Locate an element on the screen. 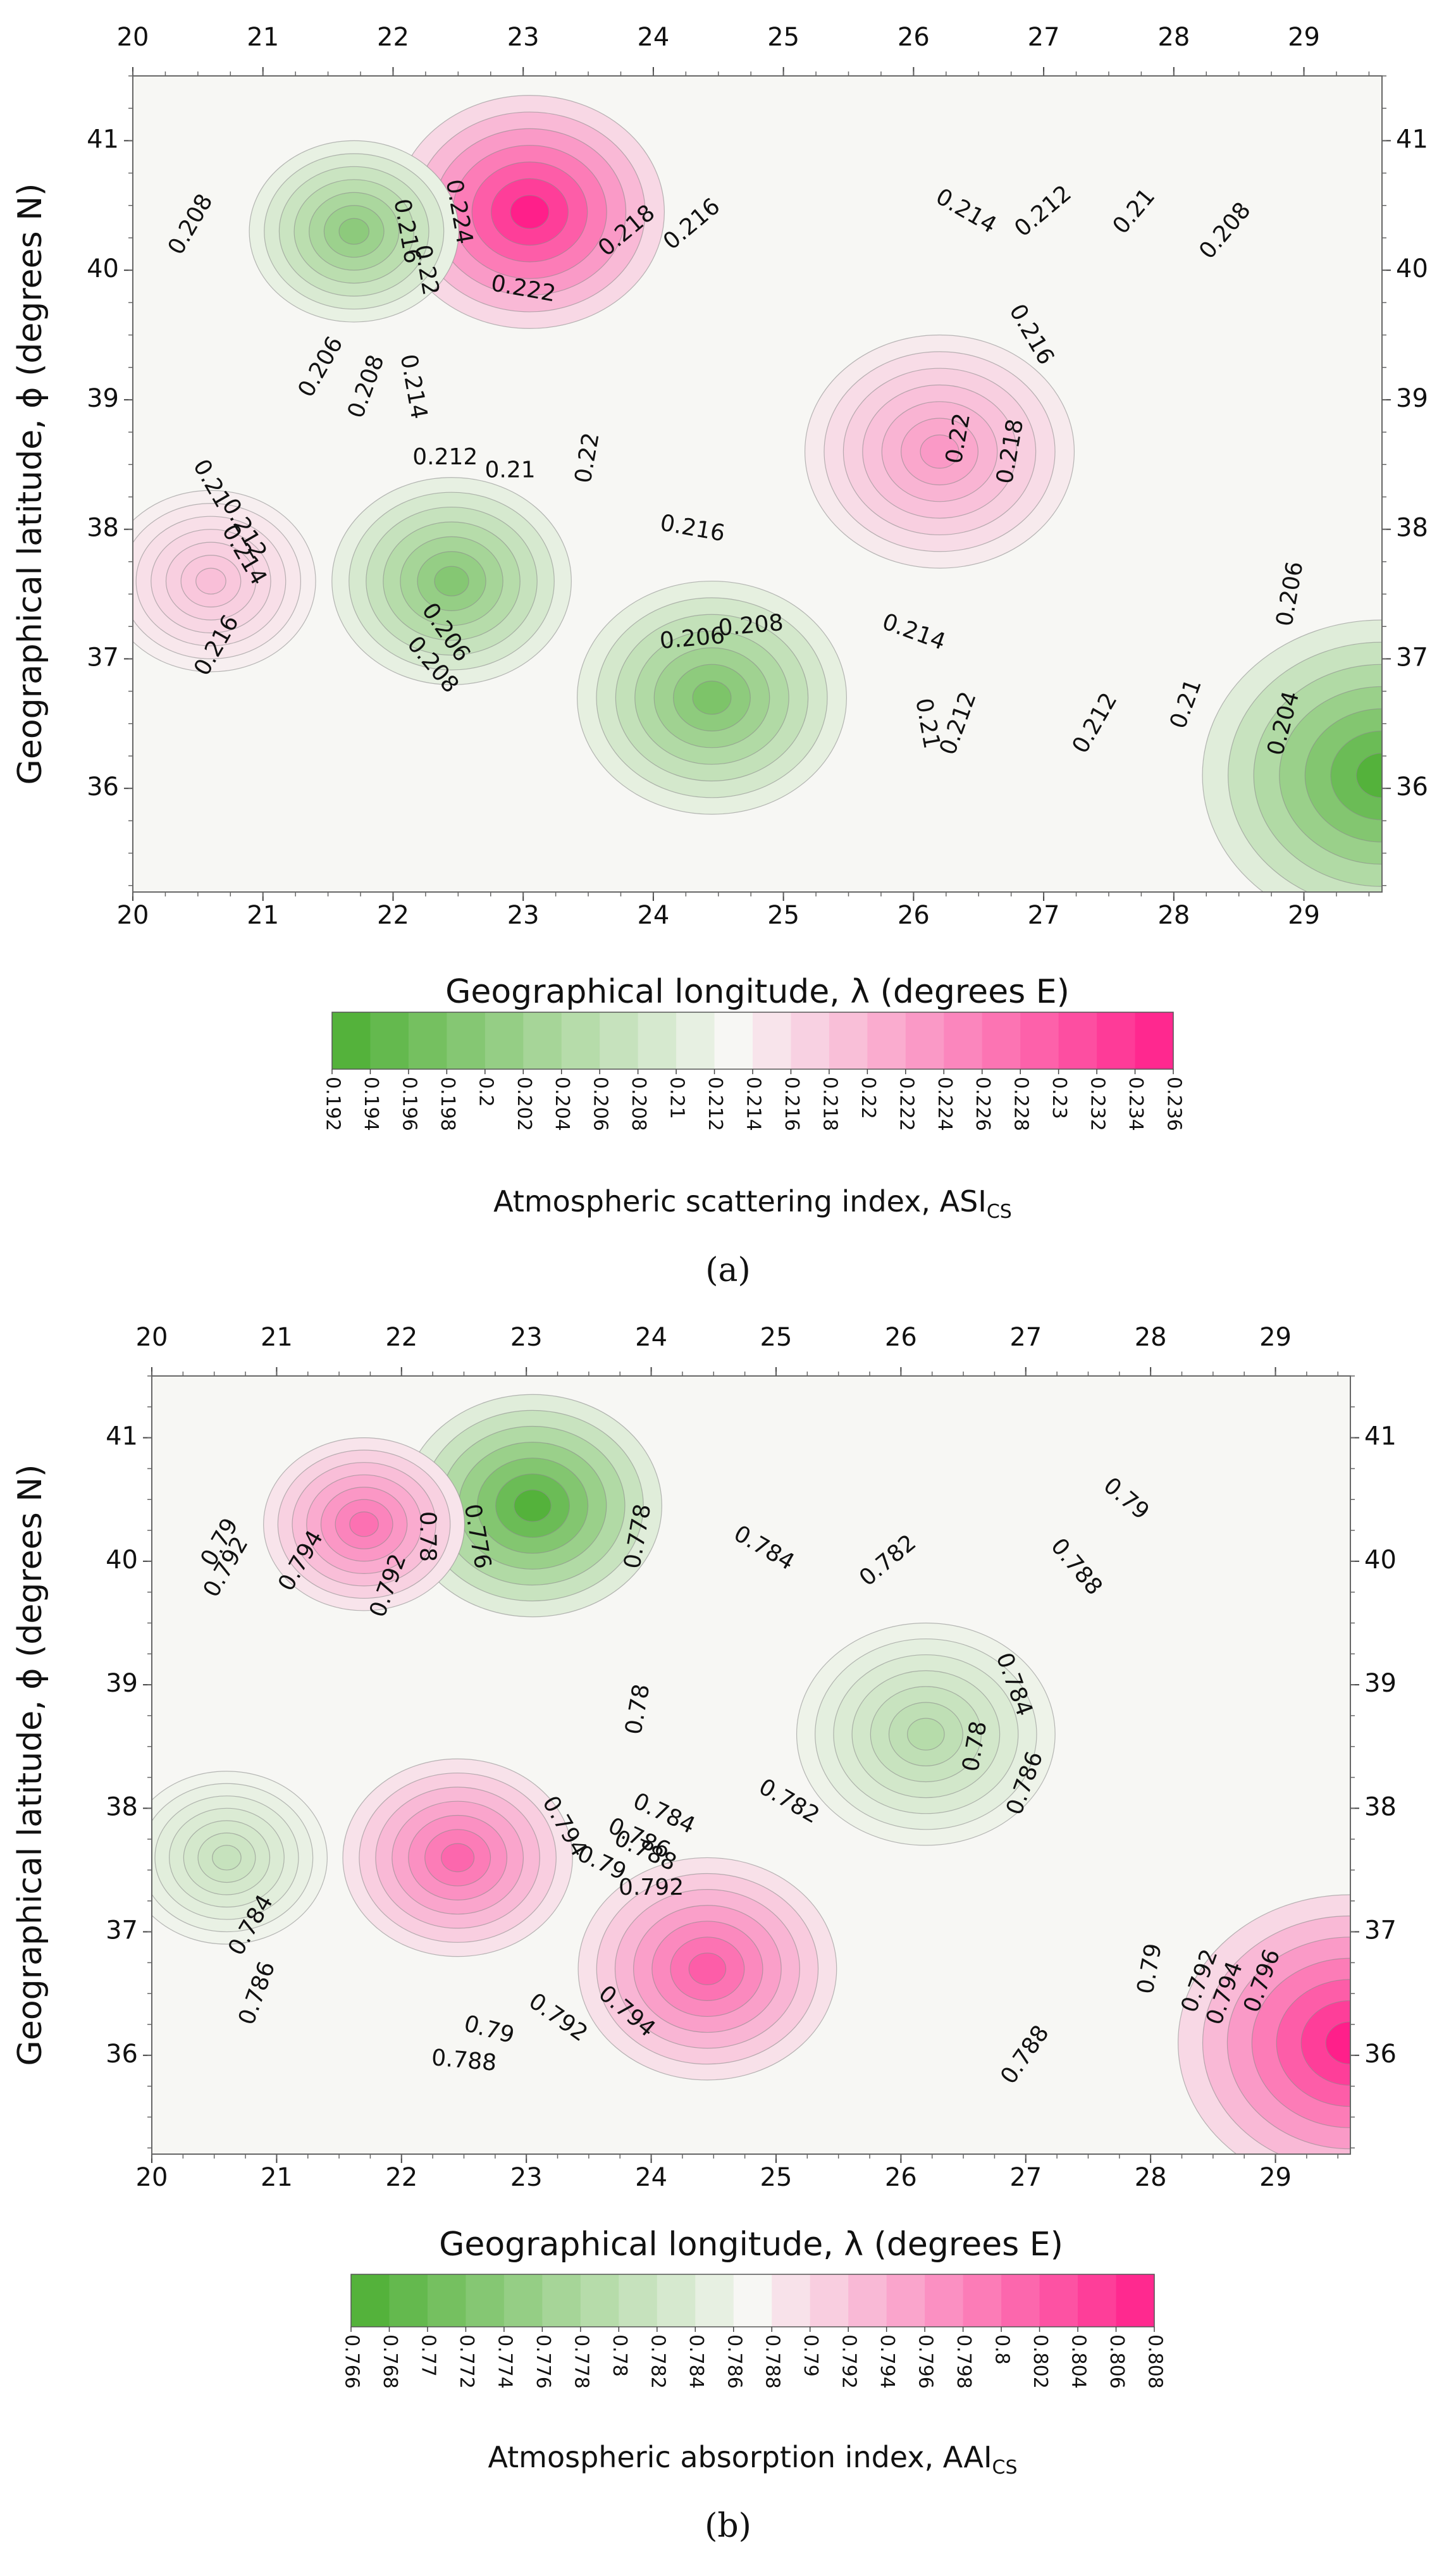  colorbar-title: Atmospheric scattering index, ASICS is located at coordinates (752, 1203).